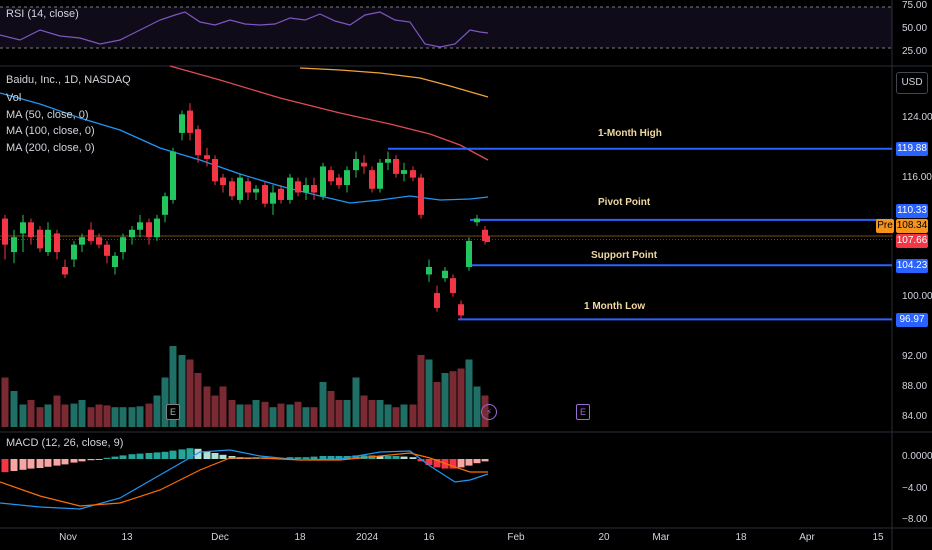  What do you see at coordinates (65, 443) in the screenshot?
I see `macd-indicator-label: MACD (12, 26, close, 9)` at bounding box center [65, 443].